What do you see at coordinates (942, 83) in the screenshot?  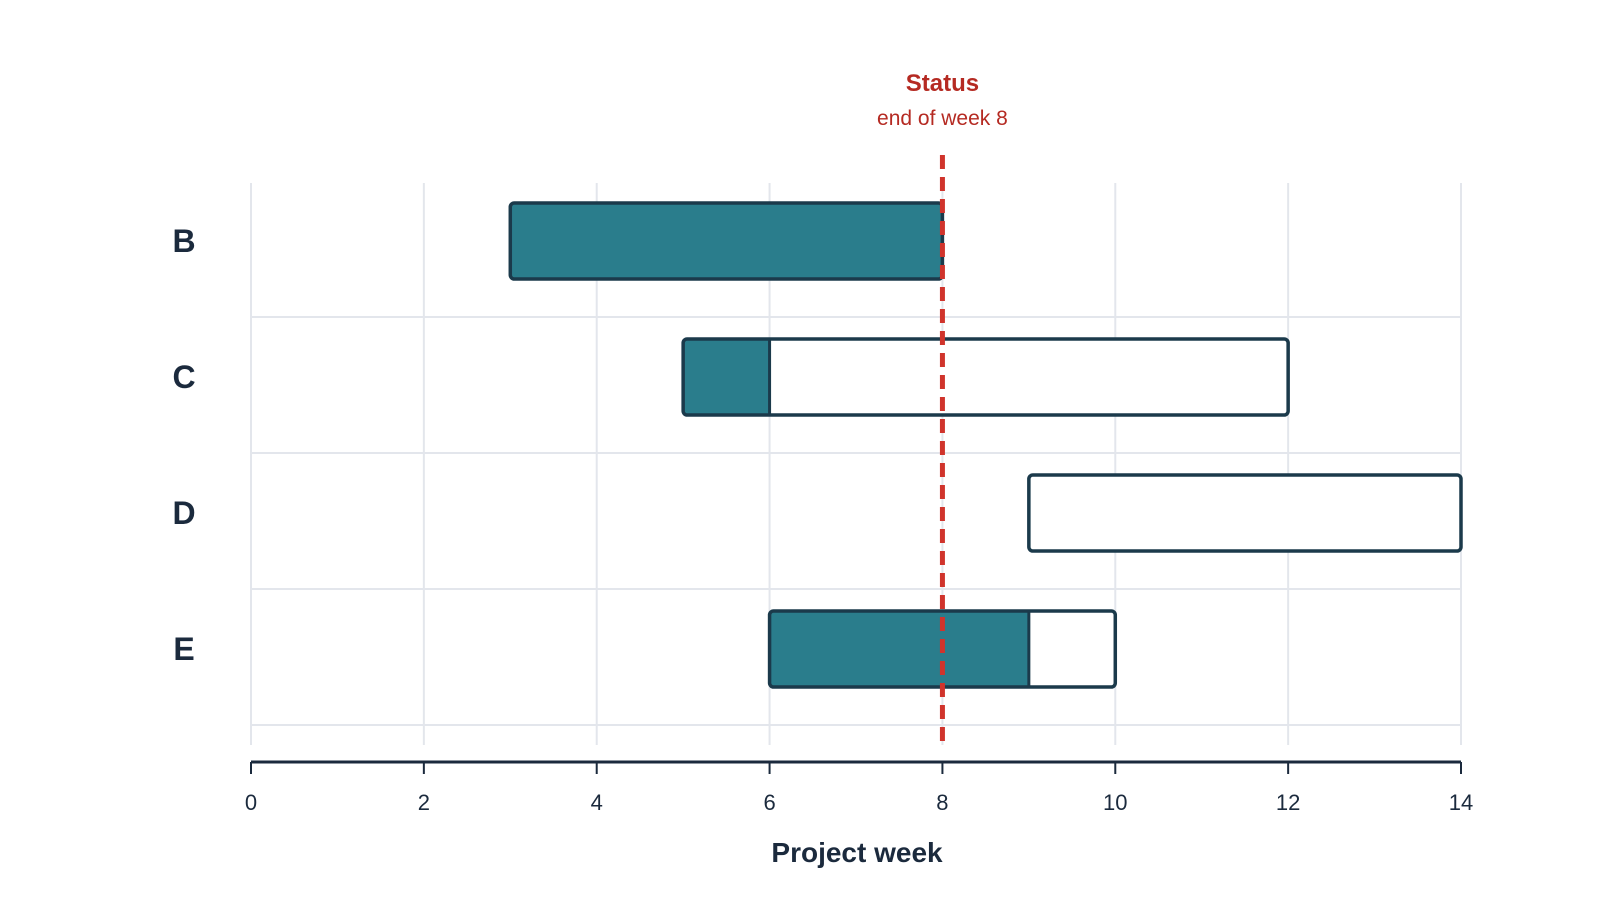 I see `status-title: Status` at bounding box center [942, 83].